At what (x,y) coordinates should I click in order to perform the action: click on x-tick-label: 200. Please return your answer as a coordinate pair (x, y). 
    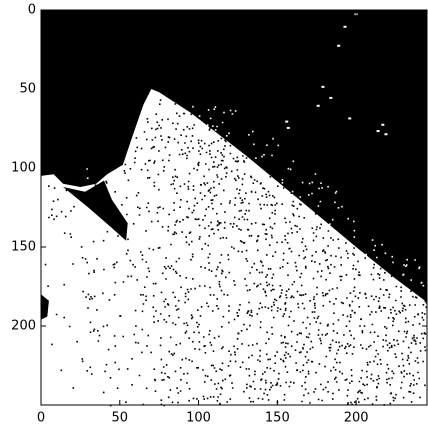
    Looking at the image, I should click on (356, 418).